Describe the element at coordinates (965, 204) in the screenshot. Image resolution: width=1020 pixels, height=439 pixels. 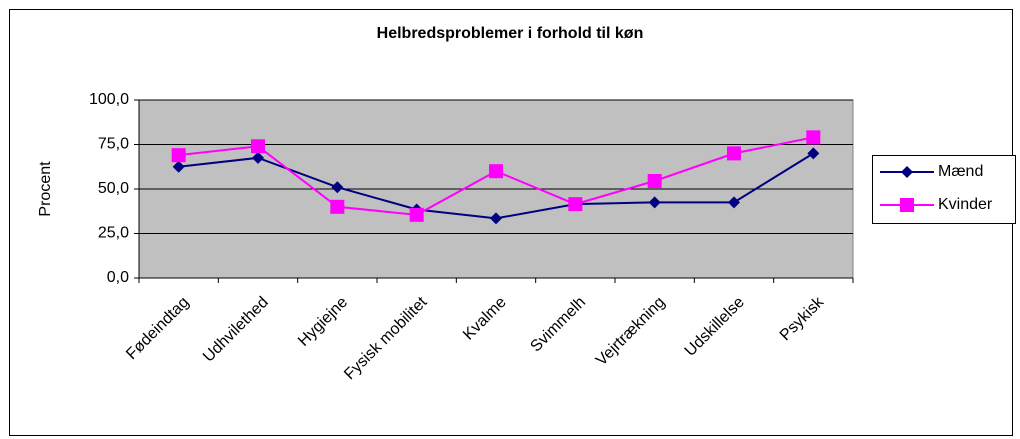
I see `legend-label: Kvinder` at that location.